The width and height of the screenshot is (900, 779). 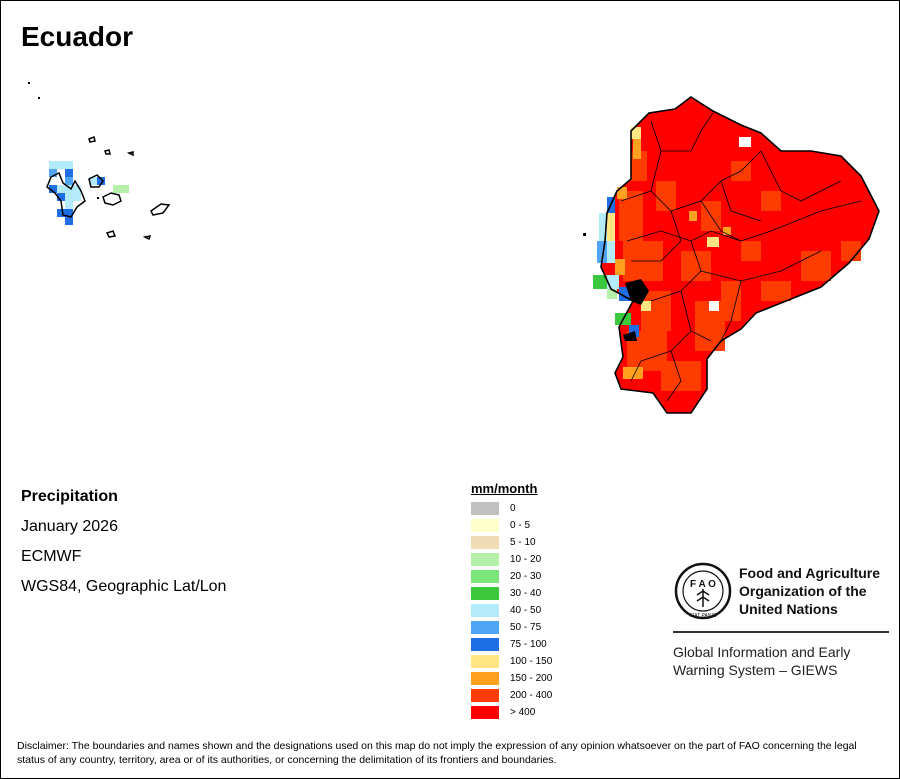 I want to click on legend-row: 0 - 5, so click(x=511, y=525).